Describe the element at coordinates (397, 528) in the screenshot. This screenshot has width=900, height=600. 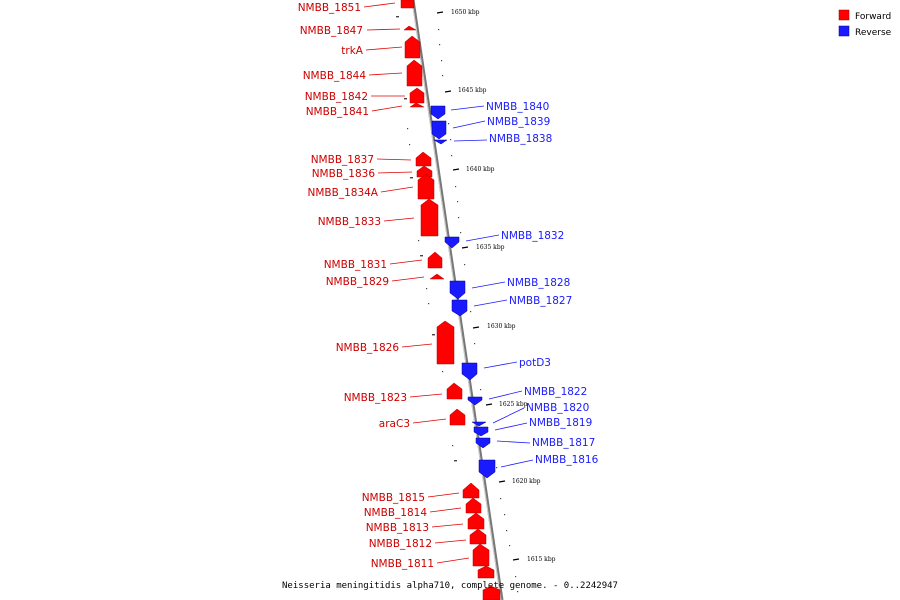
I see `gene-label-forward: NMBB_1813` at that location.